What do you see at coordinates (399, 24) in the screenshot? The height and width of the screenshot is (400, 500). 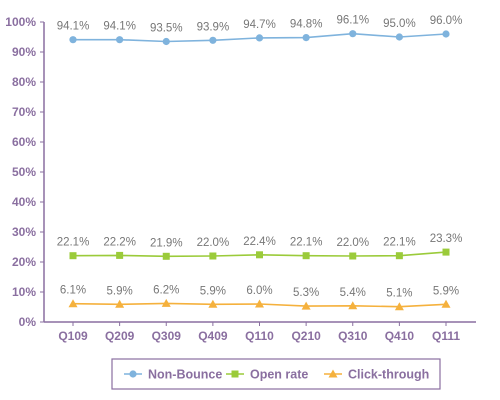 I see `data-label-non-bounce: 95.0%` at bounding box center [399, 24].